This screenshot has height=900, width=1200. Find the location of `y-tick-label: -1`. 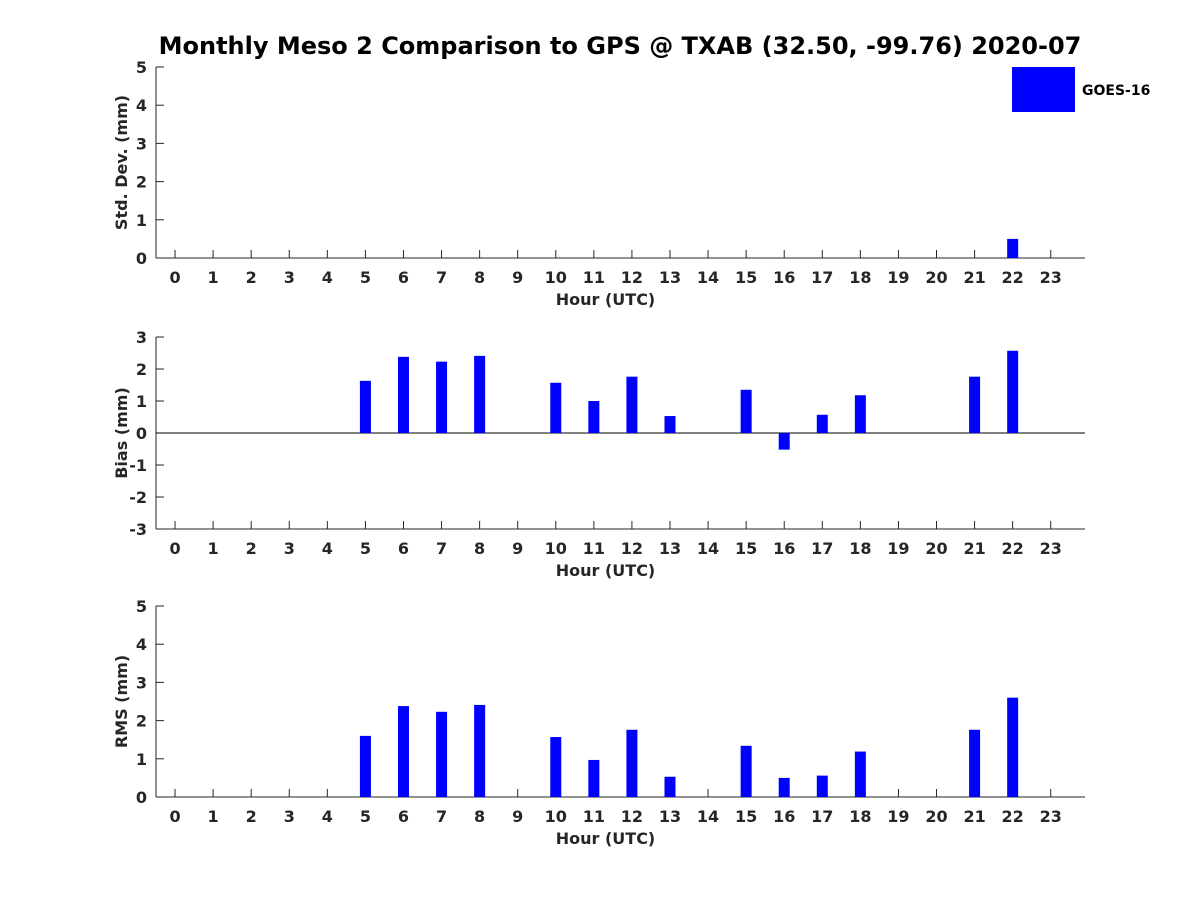

y-tick-label: -1 is located at coordinates (138, 465).